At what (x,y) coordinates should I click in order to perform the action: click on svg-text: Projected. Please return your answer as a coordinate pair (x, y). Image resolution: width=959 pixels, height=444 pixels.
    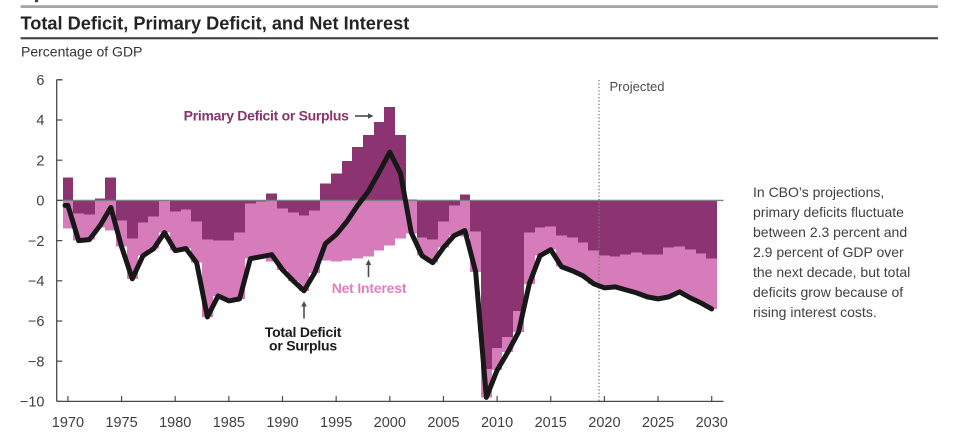
    Looking at the image, I should click on (637, 86).